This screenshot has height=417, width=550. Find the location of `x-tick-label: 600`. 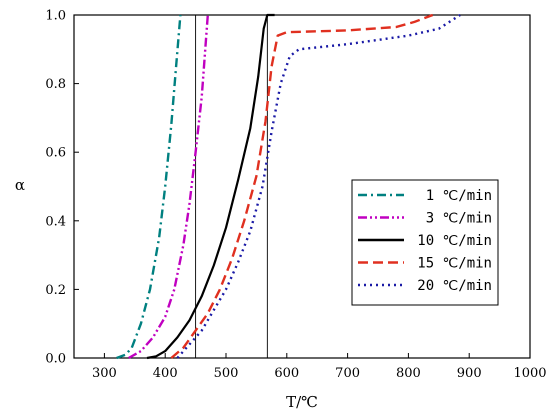

x-tick-label: 600 is located at coordinates (286, 373).